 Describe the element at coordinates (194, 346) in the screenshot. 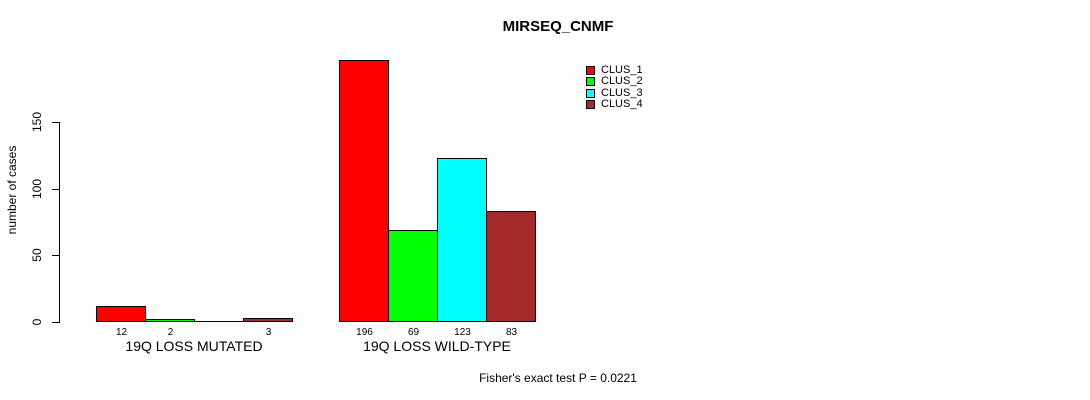

I see `x-category-label: 19Q LOSS MUTATED` at that location.